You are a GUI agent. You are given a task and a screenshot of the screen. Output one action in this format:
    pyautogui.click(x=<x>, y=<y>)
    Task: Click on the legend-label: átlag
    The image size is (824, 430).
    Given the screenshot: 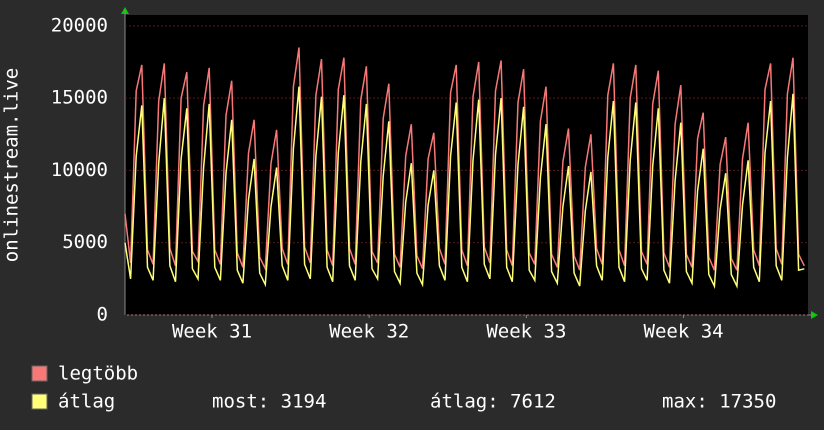 What is the action you would take?
    pyautogui.click(x=86, y=402)
    